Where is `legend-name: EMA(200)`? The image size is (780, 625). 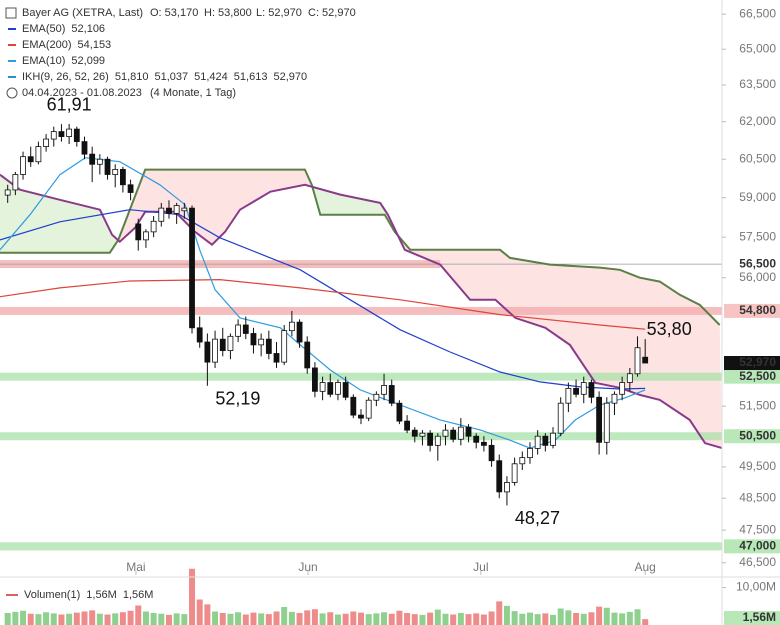 legend-name: EMA(200) is located at coordinates (47, 45).